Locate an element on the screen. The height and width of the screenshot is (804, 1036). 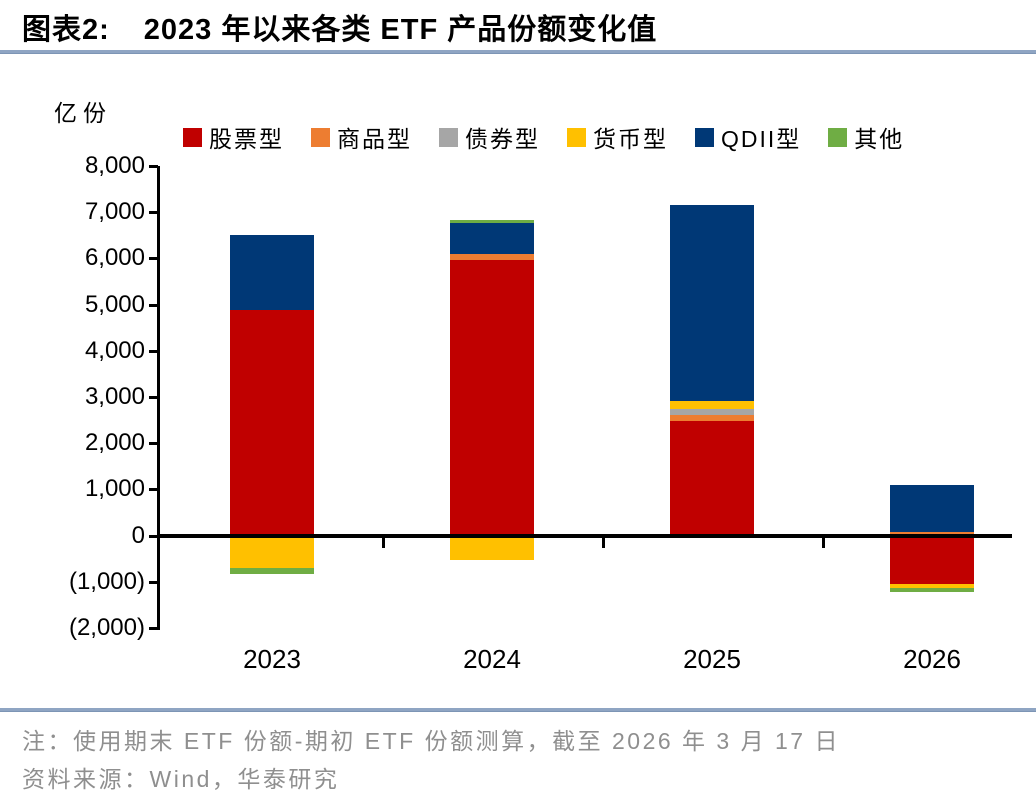
chart-source: 资料来源：Wind，华泰研究 is located at coordinates (181, 779).